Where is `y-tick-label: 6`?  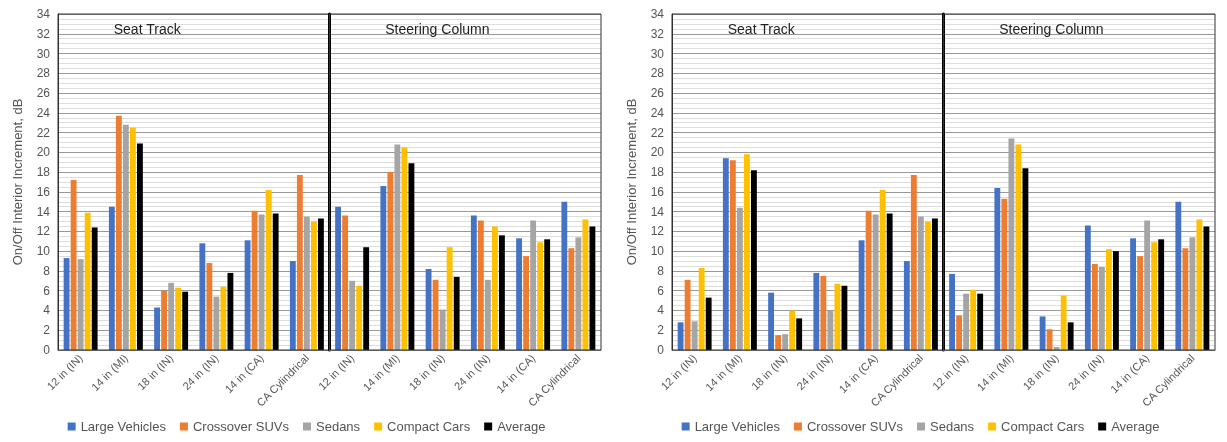 y-tick-label: 6 is located at coordinates (47, 290).